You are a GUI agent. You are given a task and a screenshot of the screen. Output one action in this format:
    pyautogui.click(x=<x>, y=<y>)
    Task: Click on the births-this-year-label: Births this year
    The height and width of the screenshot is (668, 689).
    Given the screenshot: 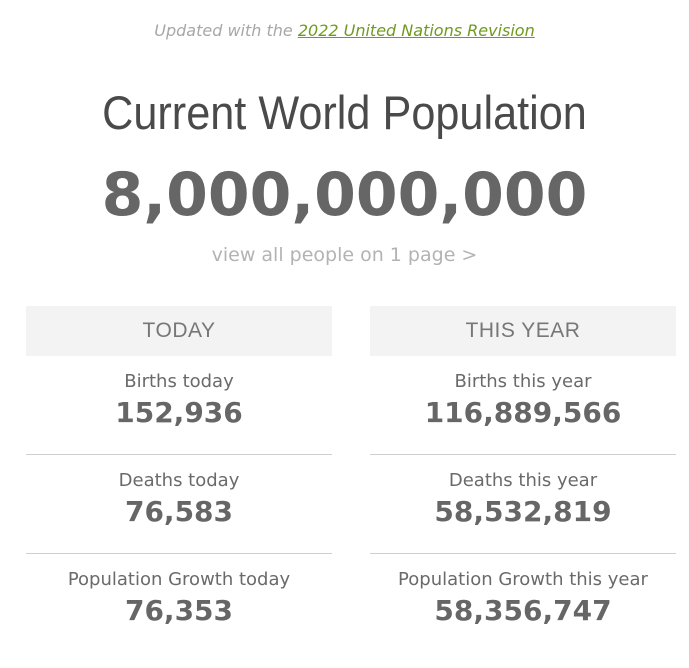 What is the action you would take?
    pyautogui.click(x=523, y=381)
    